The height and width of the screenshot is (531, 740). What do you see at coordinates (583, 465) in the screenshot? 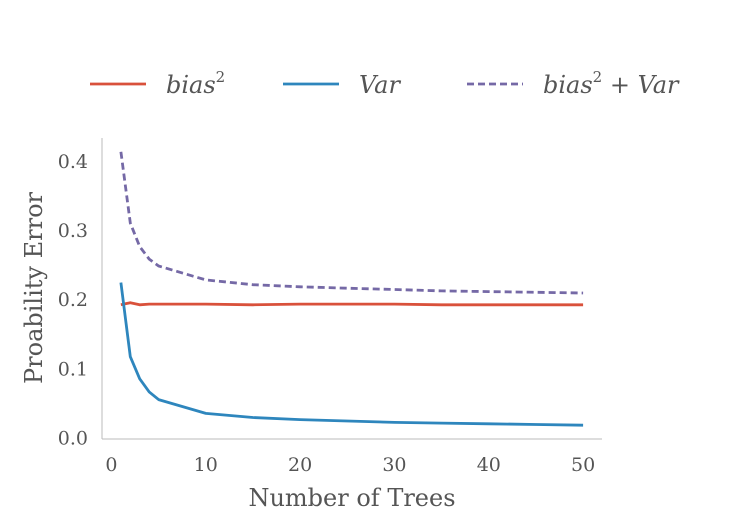
I see `x-tick-label: 50` at bounding box center [583, 465].